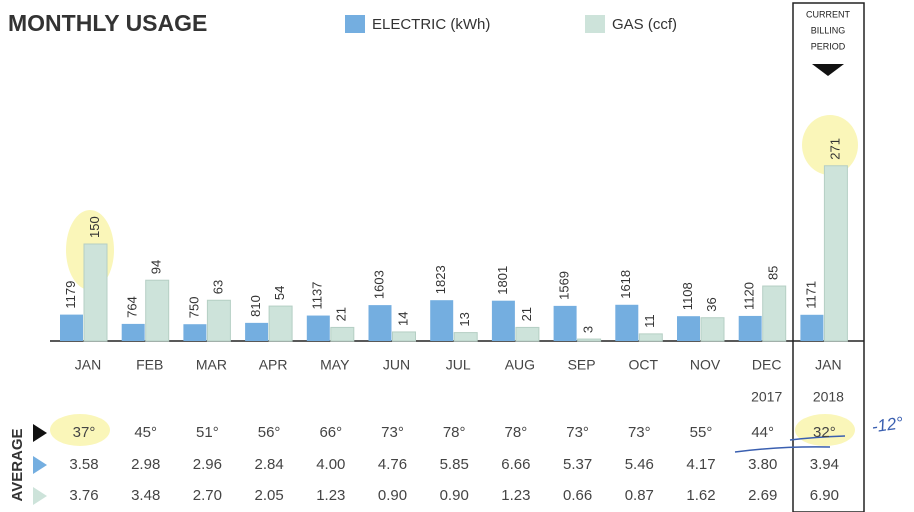  What do you see at coordinates (70, 295) in the screenshot?
I see `value-label: 1179` at bounding box center [70, 295].